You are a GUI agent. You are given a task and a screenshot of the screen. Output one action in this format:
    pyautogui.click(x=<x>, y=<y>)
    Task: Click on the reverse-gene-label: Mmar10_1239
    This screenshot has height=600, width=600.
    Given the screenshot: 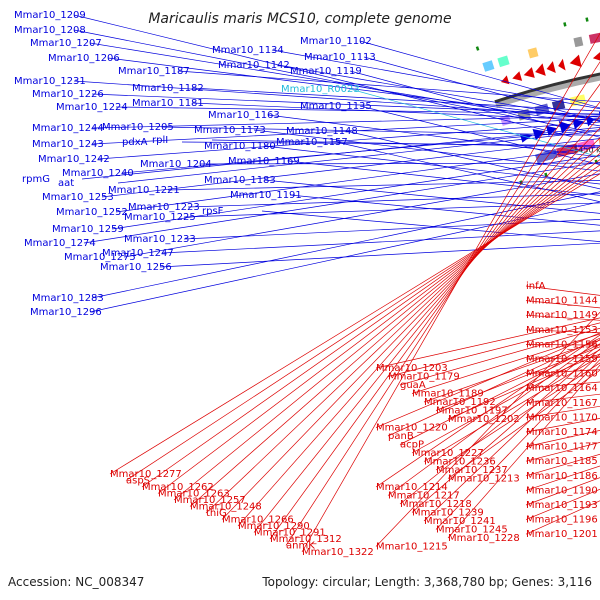 What is the action you would take?
    pyautogui.click(x=448, y=513)
    